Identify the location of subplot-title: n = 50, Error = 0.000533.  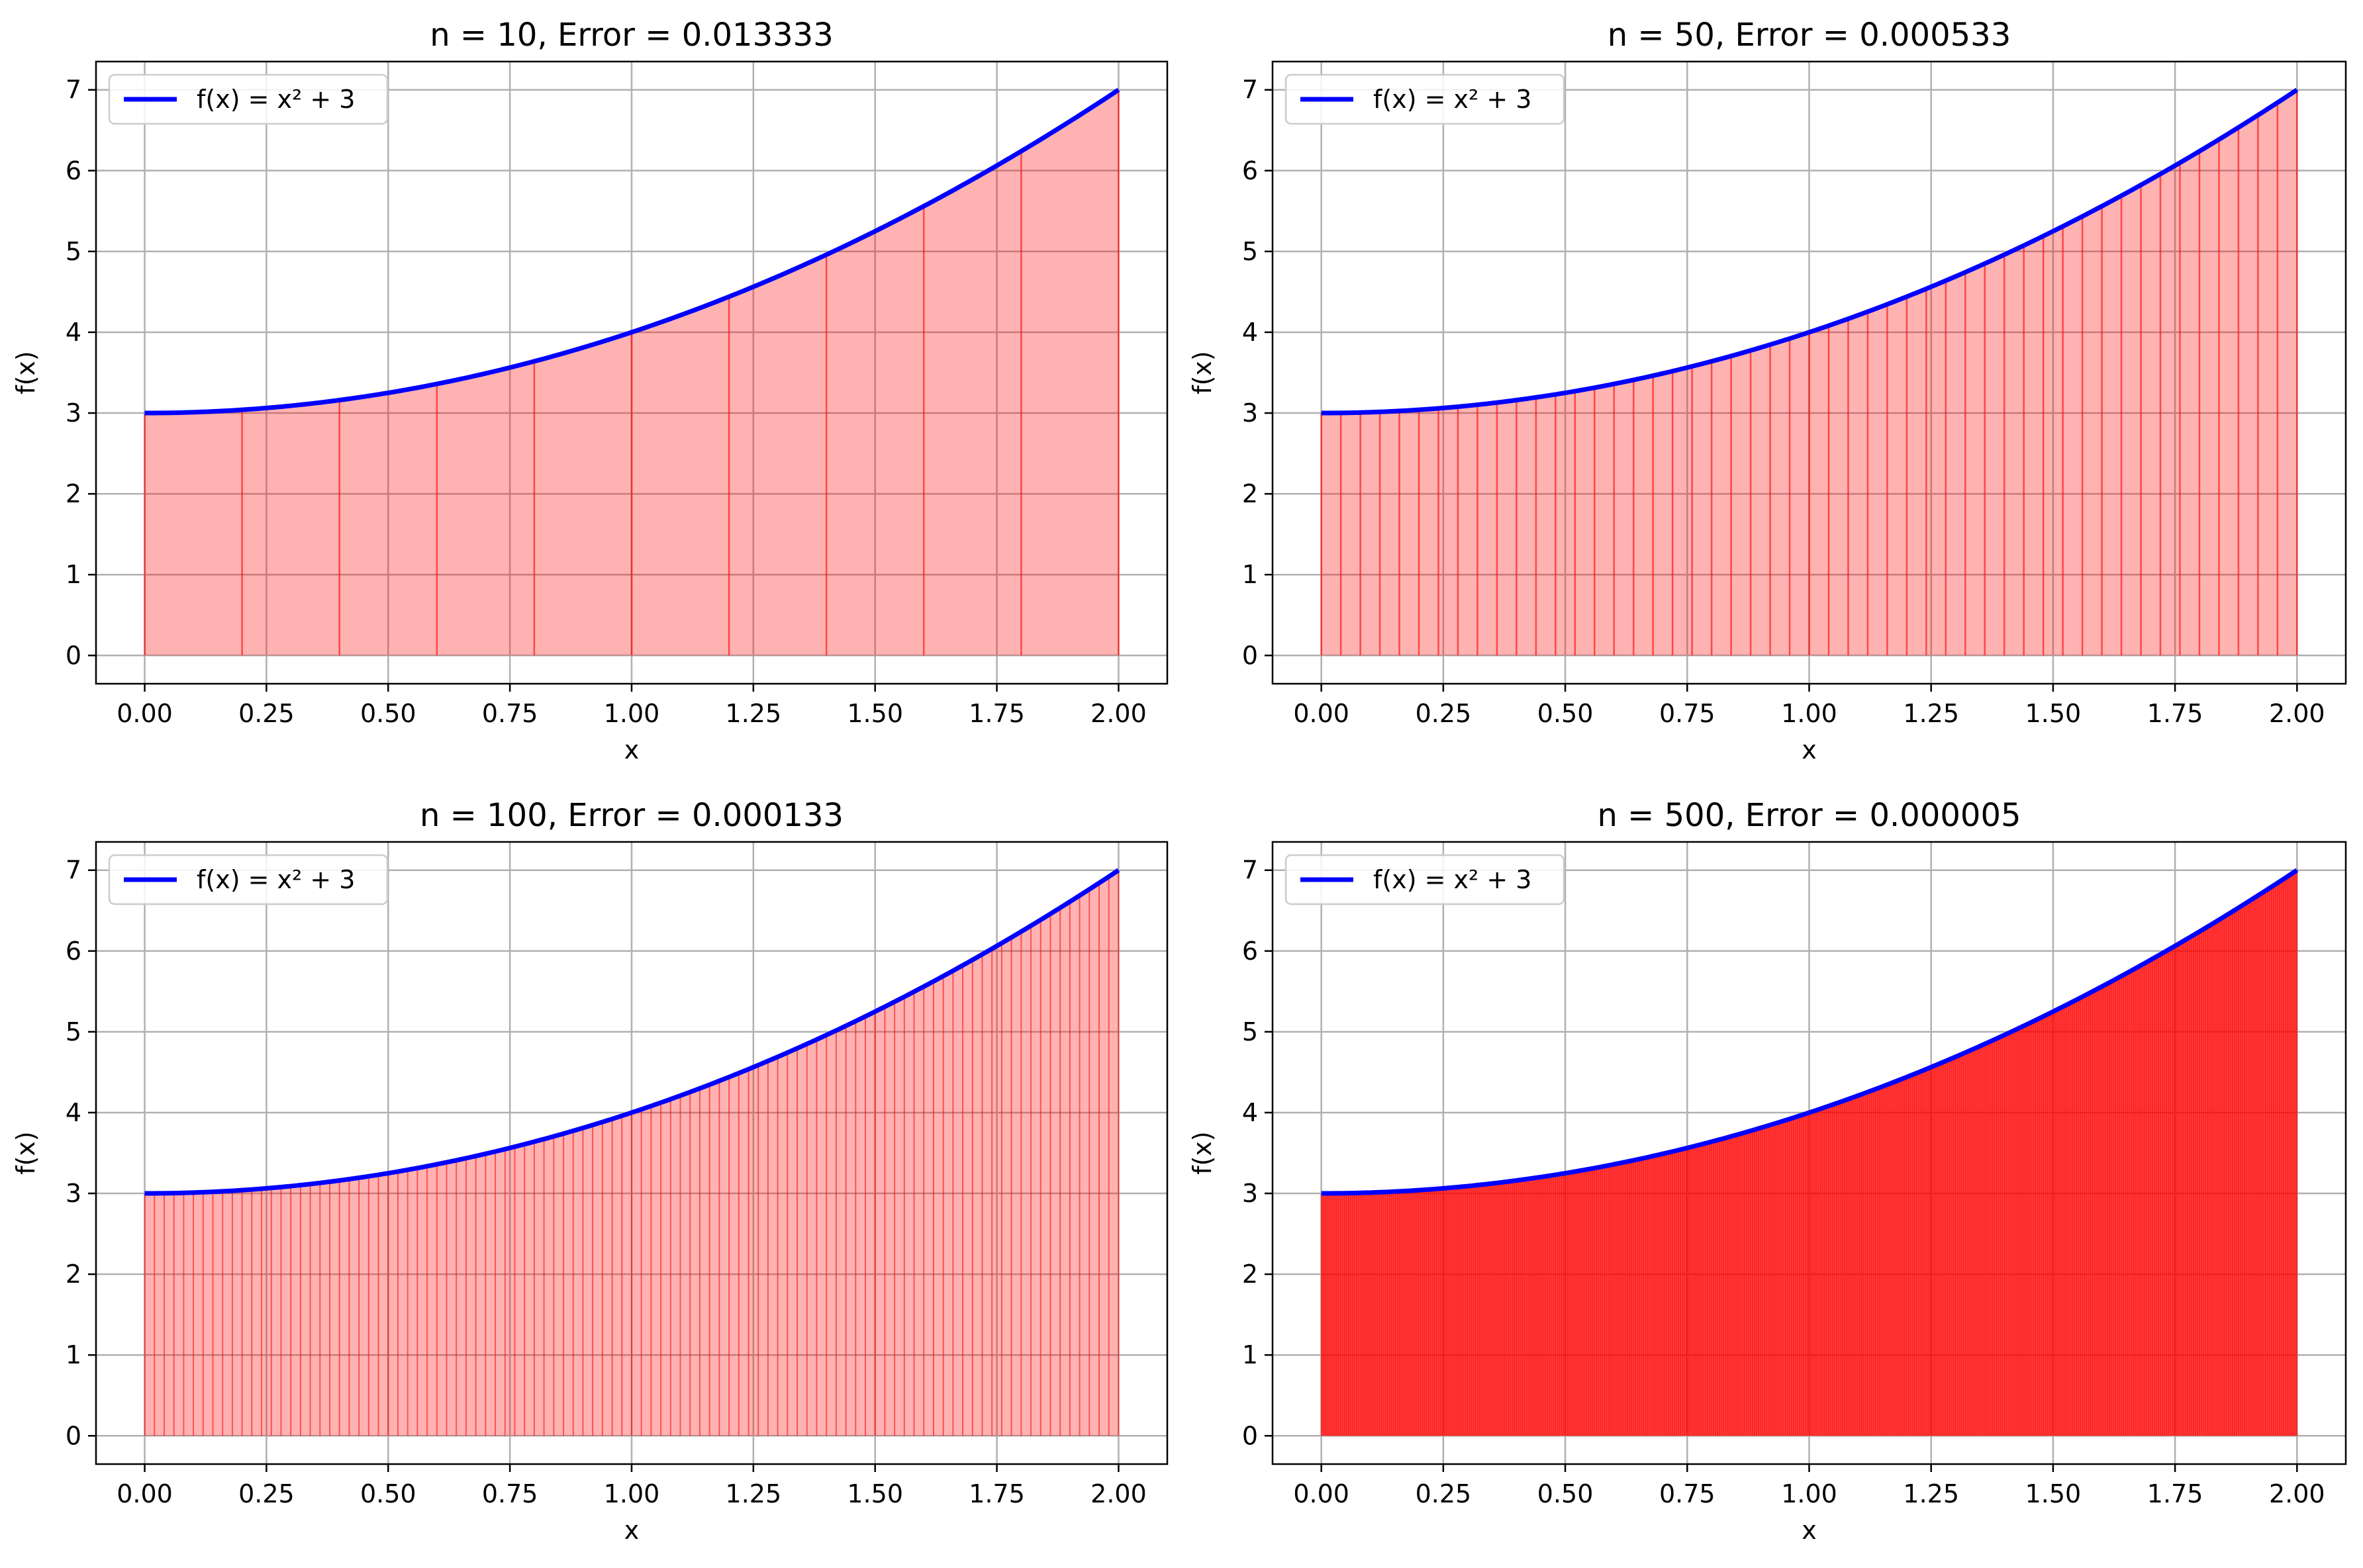
(1810, 35).